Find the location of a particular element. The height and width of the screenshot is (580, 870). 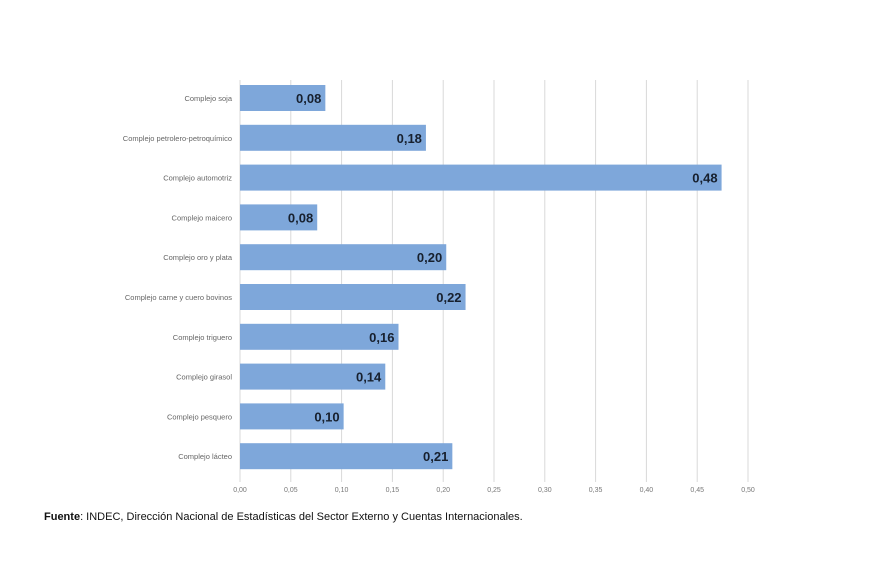

category-label: Complejo petrolero-petroquímico is located at coordinates (177, 138).